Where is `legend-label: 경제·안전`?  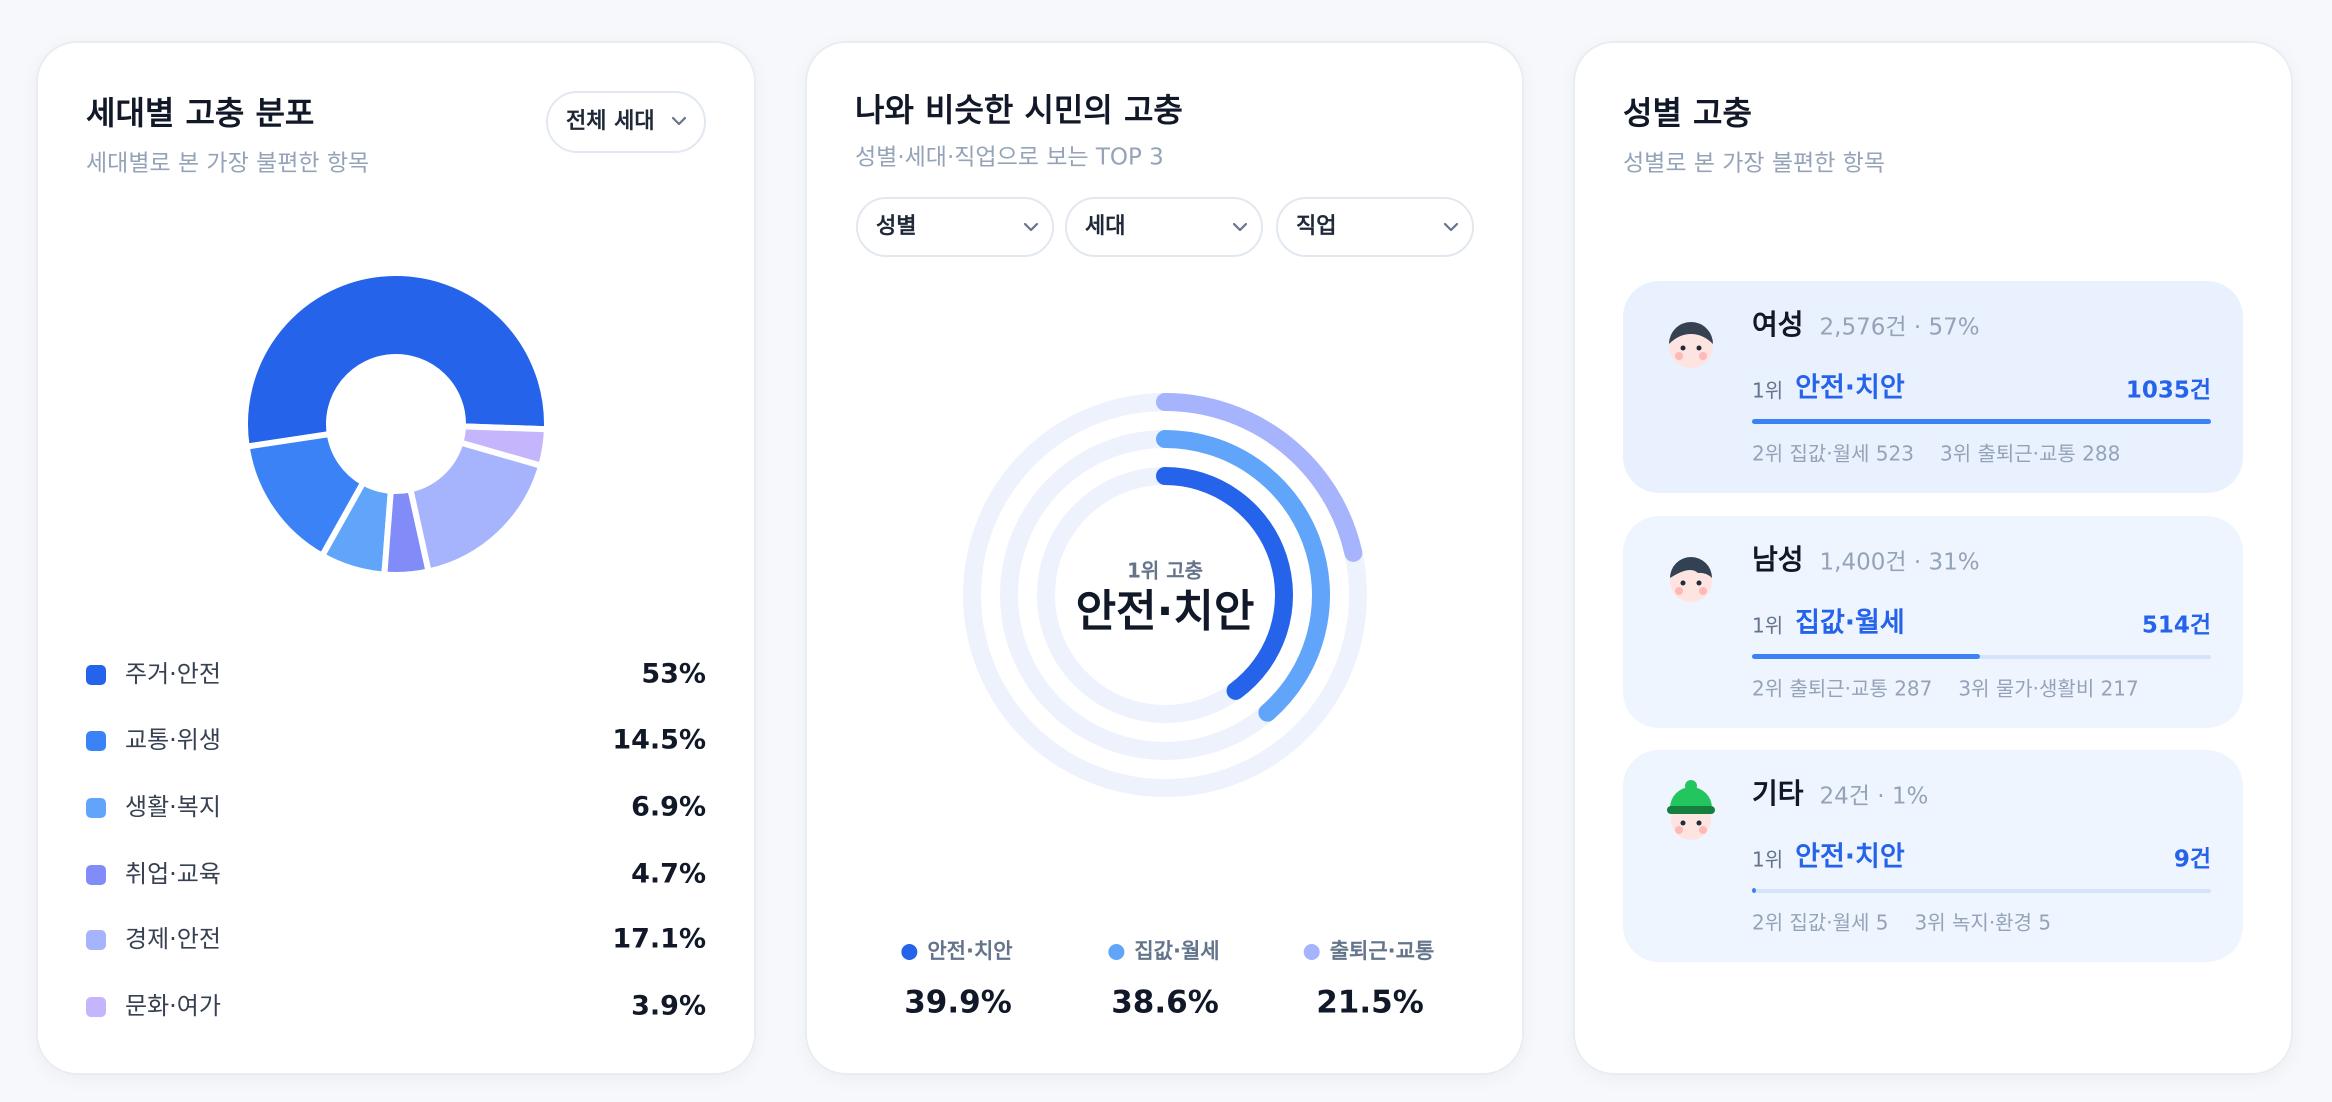 legend-label: 경제·안전 is located at coordinates (173, 939).